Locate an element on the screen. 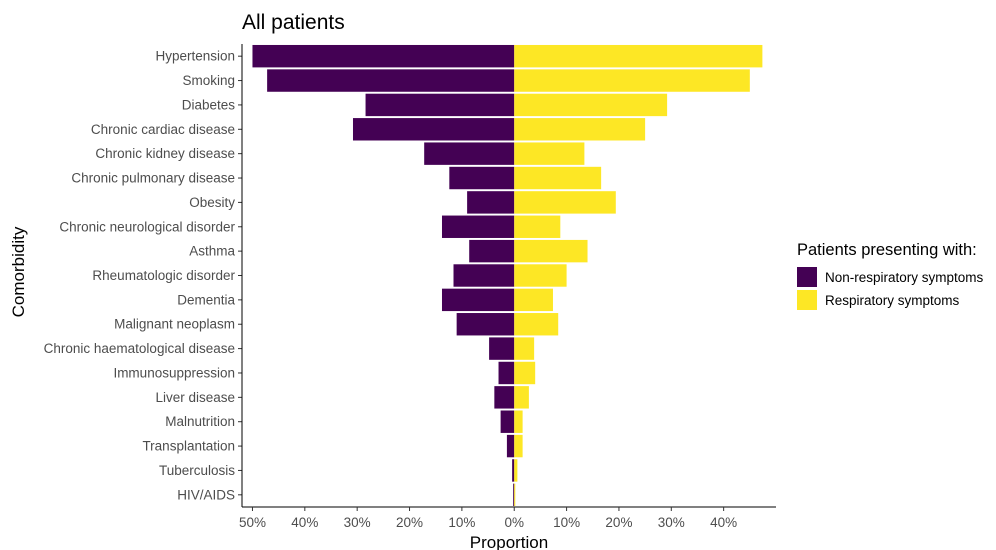  y-tick-label: Transplantation is located at coordinates (188, 446).